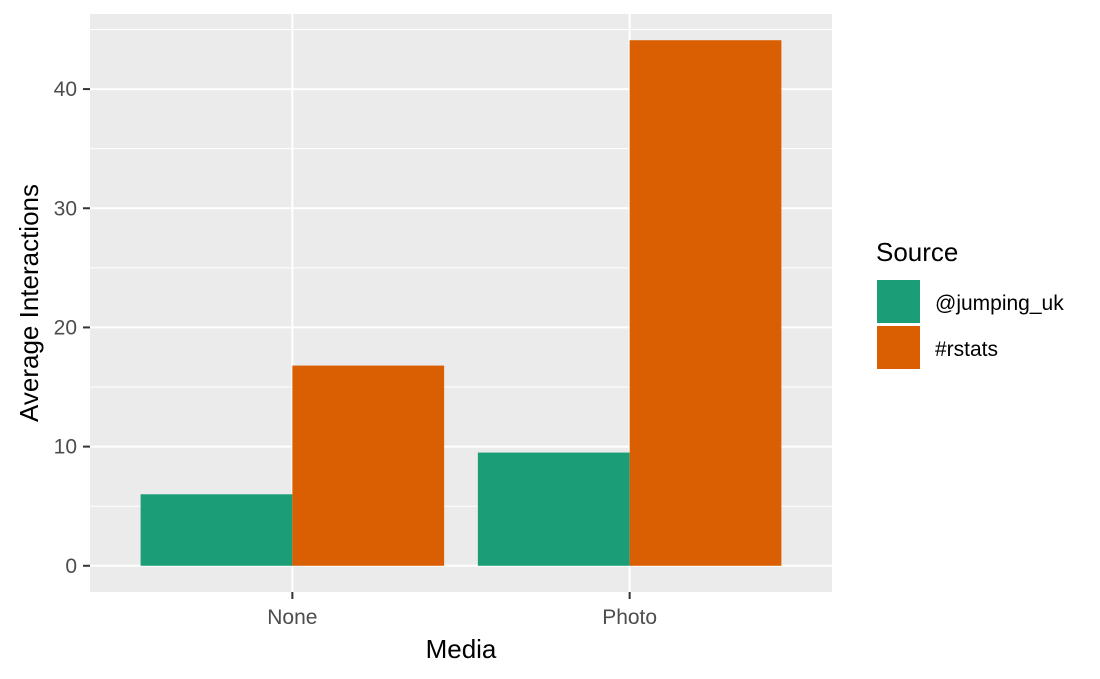  I want to click on bar-rstats-photo, so click(705, 303).